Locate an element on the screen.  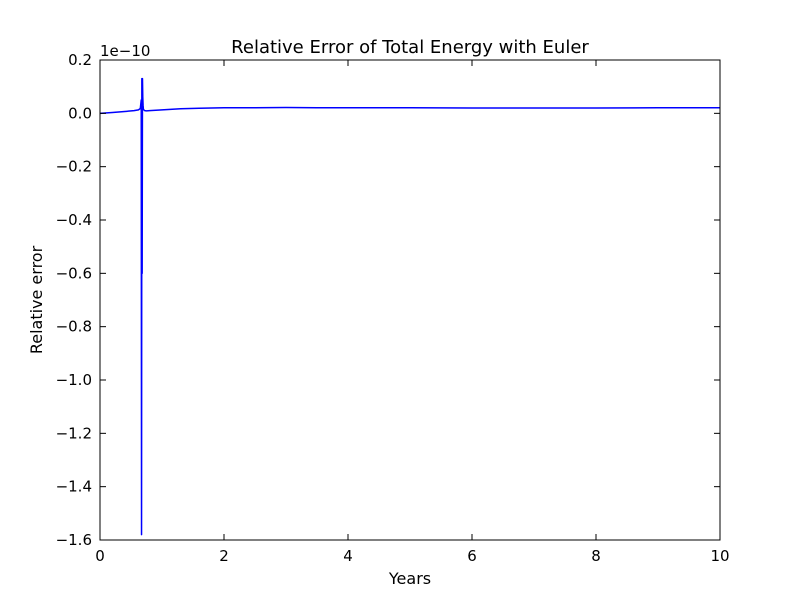
x-tick-label: 2 is located at coordinates (224, 556).